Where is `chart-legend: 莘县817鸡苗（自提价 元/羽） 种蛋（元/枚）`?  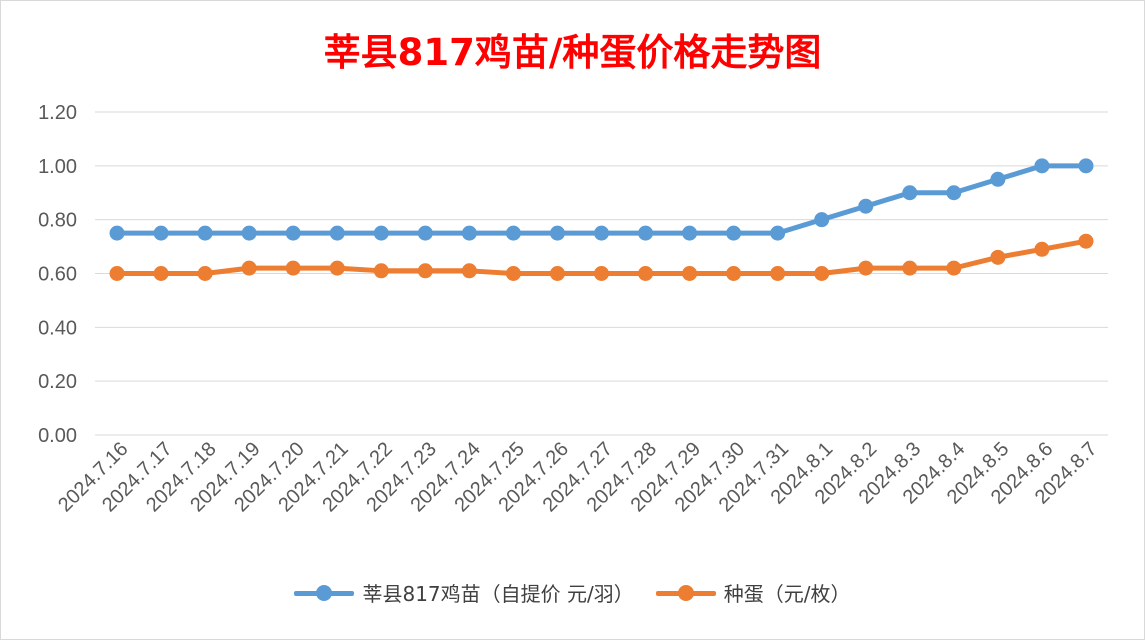
chart-legend: 莘县817鸡苗（自提价 元/羽） 种蛋（元/枚） is located at coordinates (572, 592).